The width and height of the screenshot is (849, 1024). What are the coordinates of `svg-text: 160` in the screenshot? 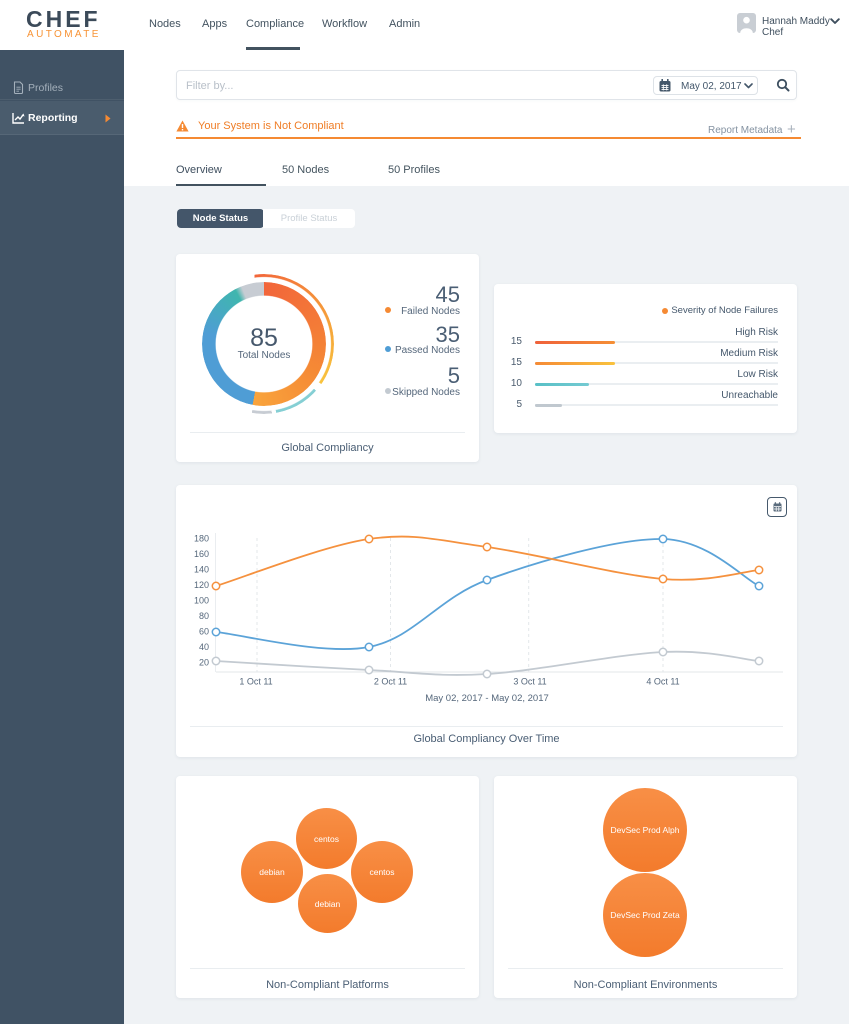 It's located at (201, 554).